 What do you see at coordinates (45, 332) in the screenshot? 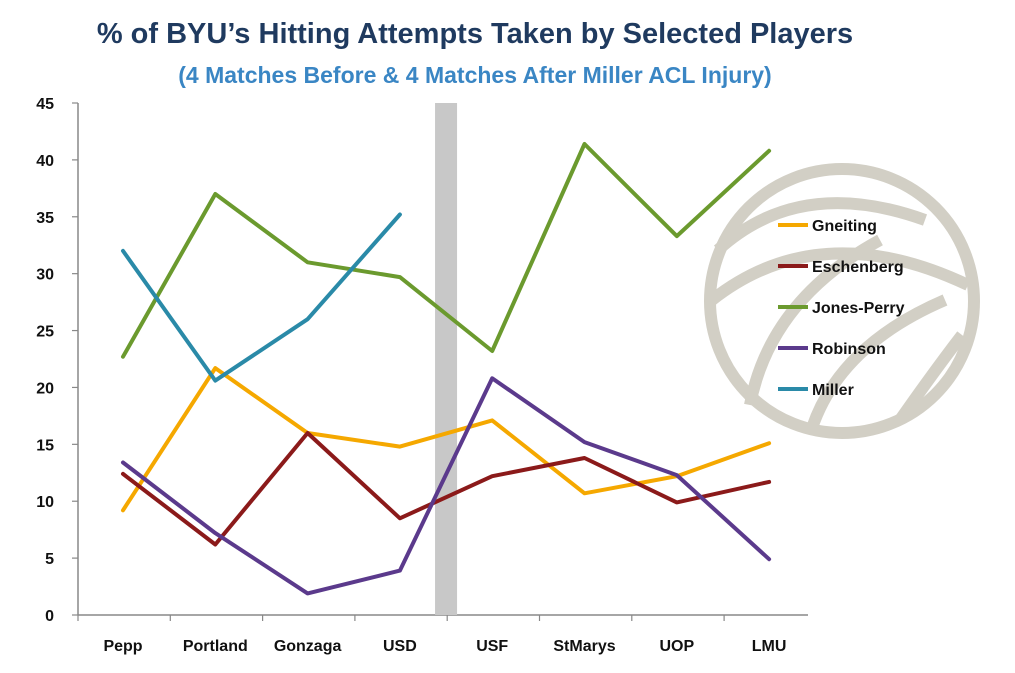
I see `y-tick-label: 25` at bounding box center [45, 332].